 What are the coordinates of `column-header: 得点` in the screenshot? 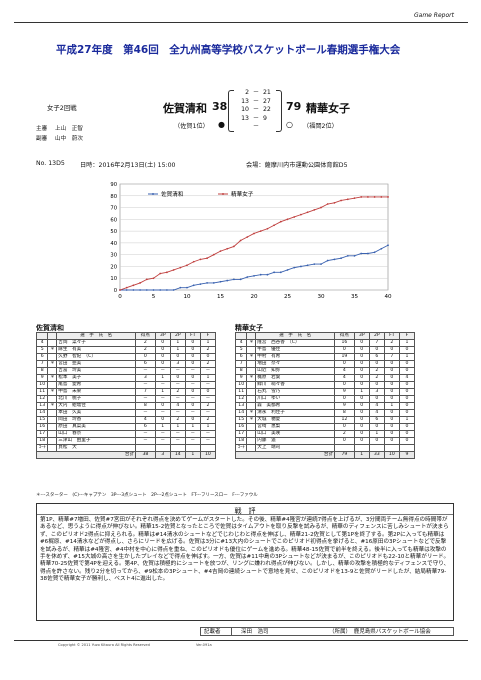 It's located at (145, 336).